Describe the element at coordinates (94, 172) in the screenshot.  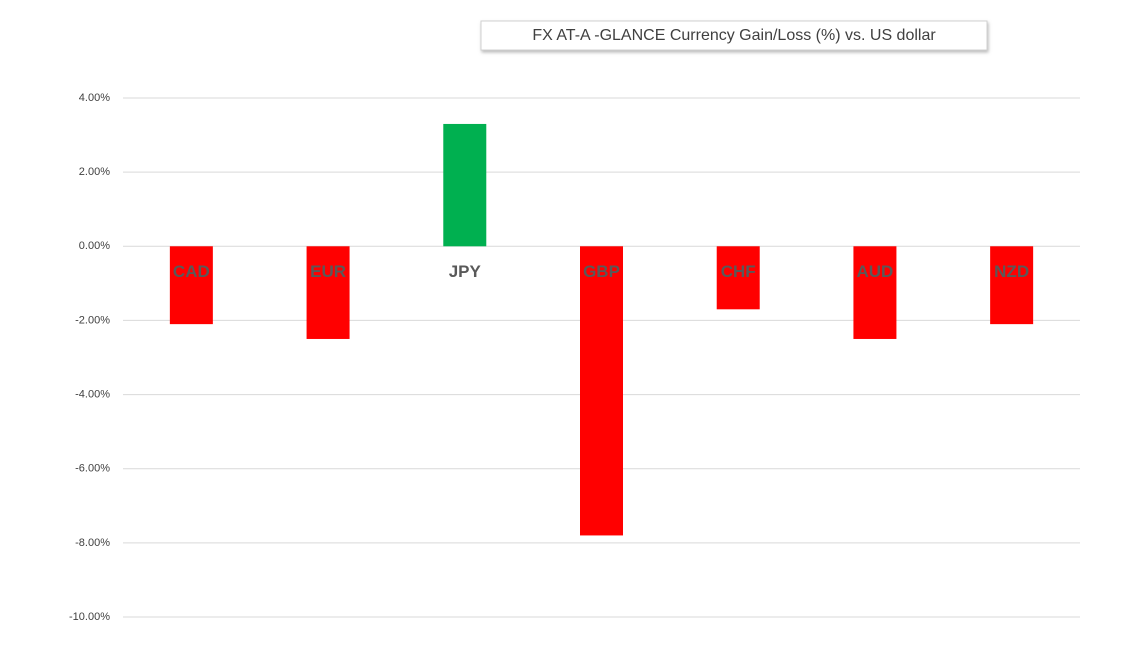
I see `y-tick-label: 2.00%` at that location.